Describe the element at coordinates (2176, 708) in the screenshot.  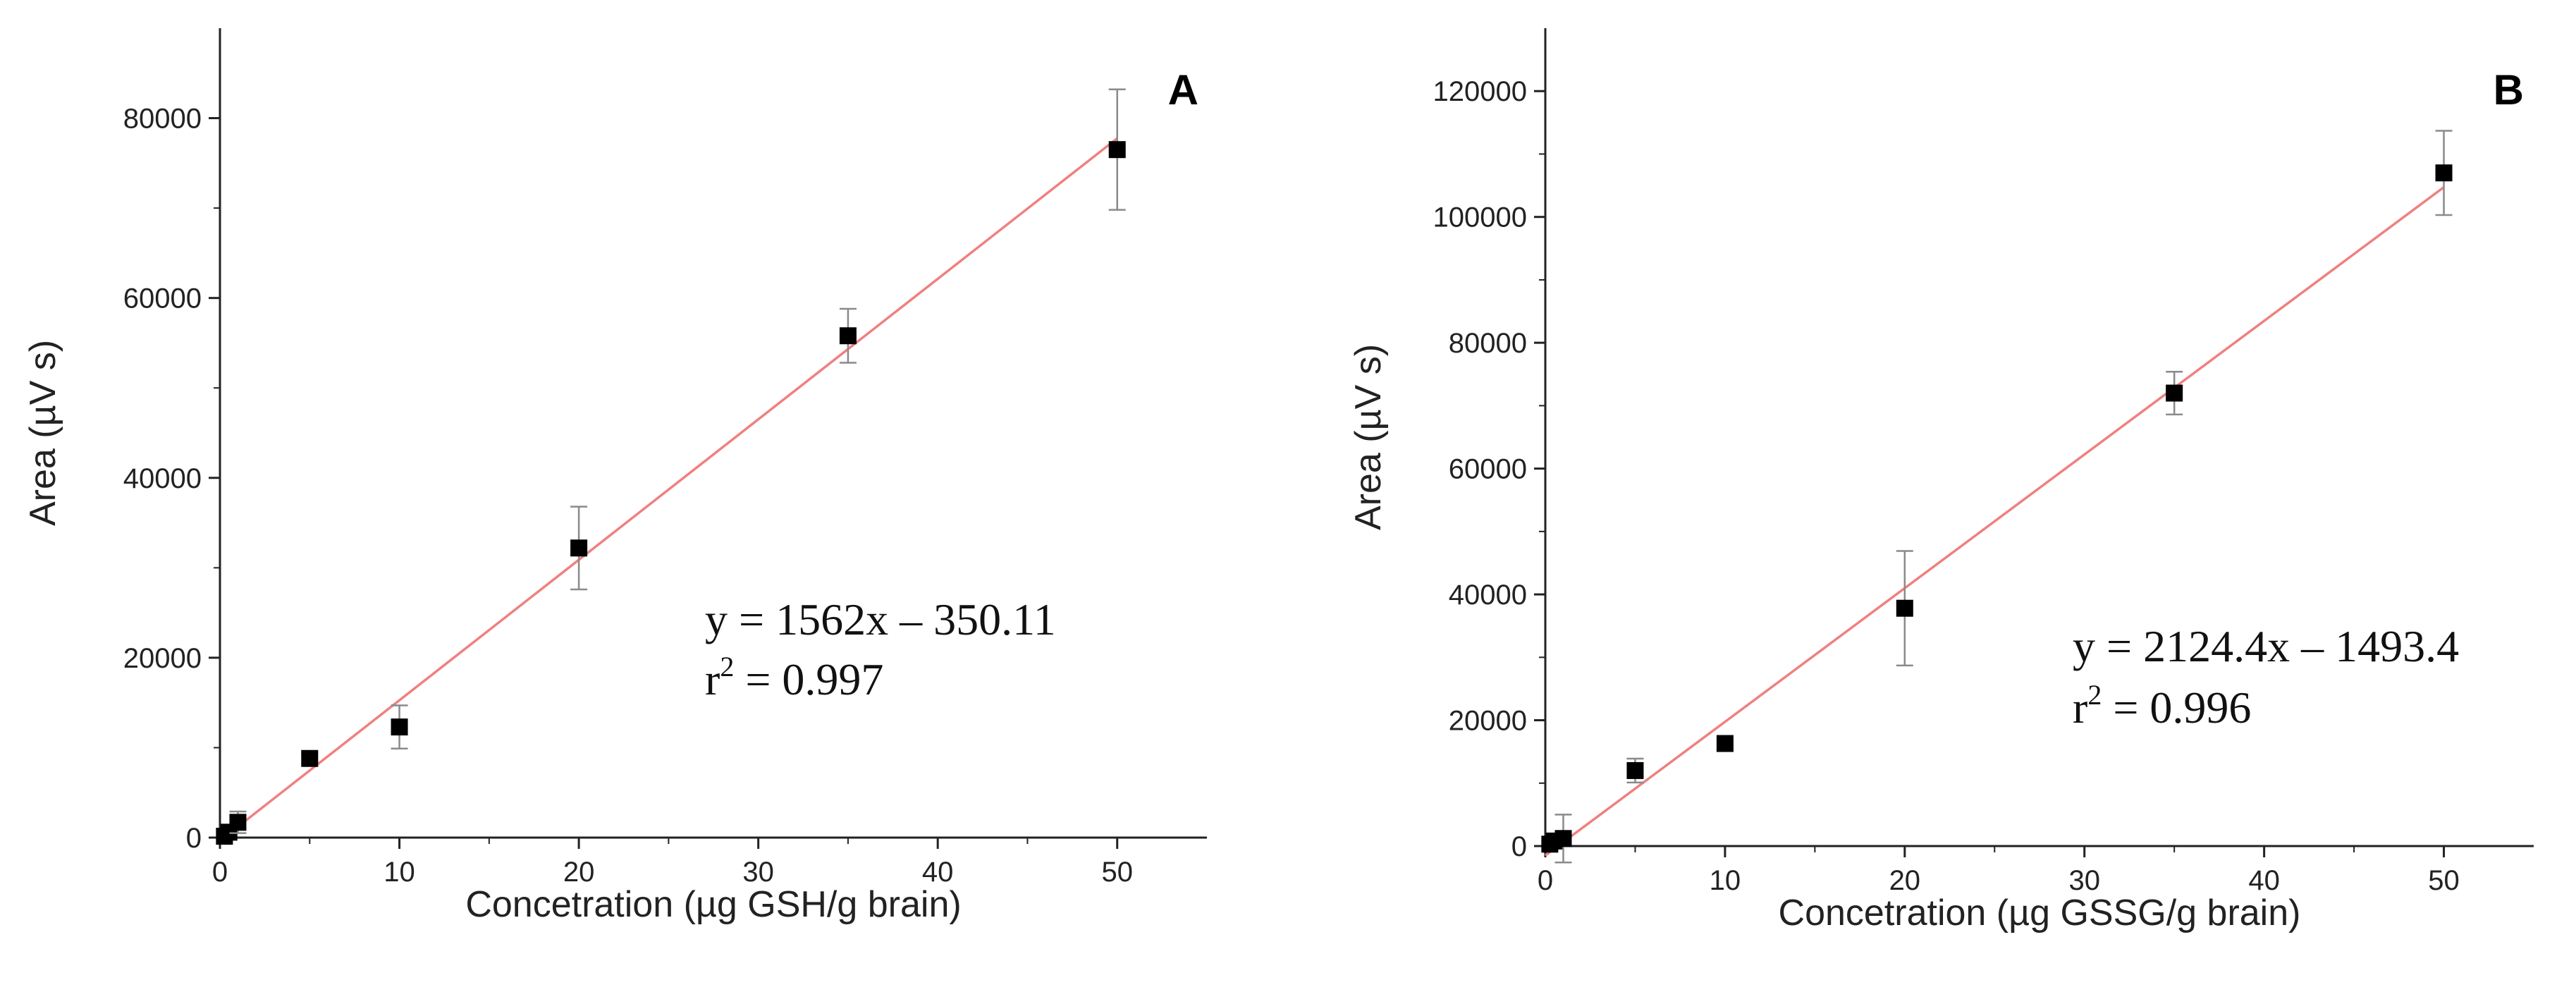
I see `r-squared-value: = 0.996` at that location.